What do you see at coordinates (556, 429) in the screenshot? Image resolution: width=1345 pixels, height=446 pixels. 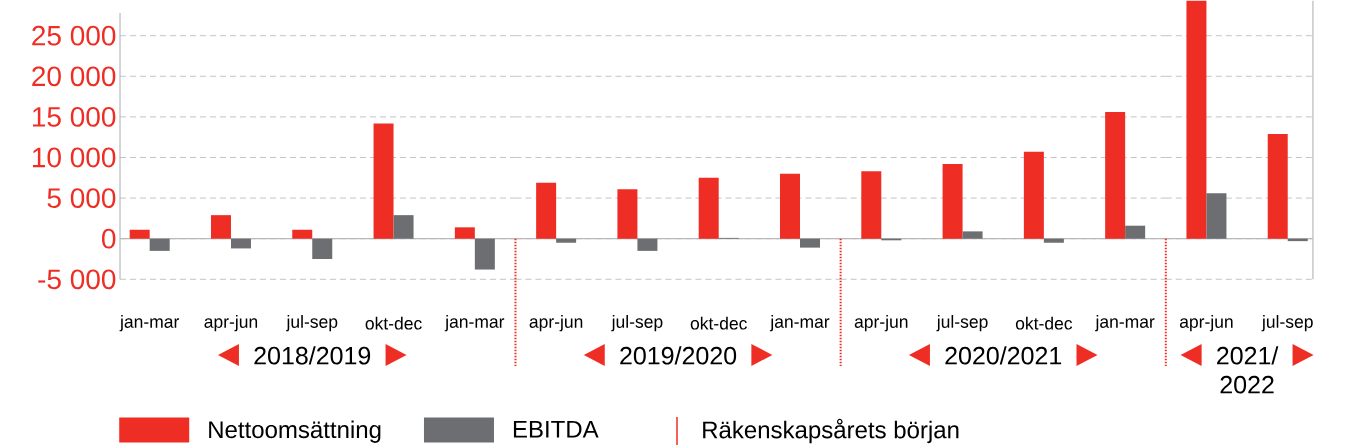 I see `legend-label: EBITDA` at bounding box center [556, 429].